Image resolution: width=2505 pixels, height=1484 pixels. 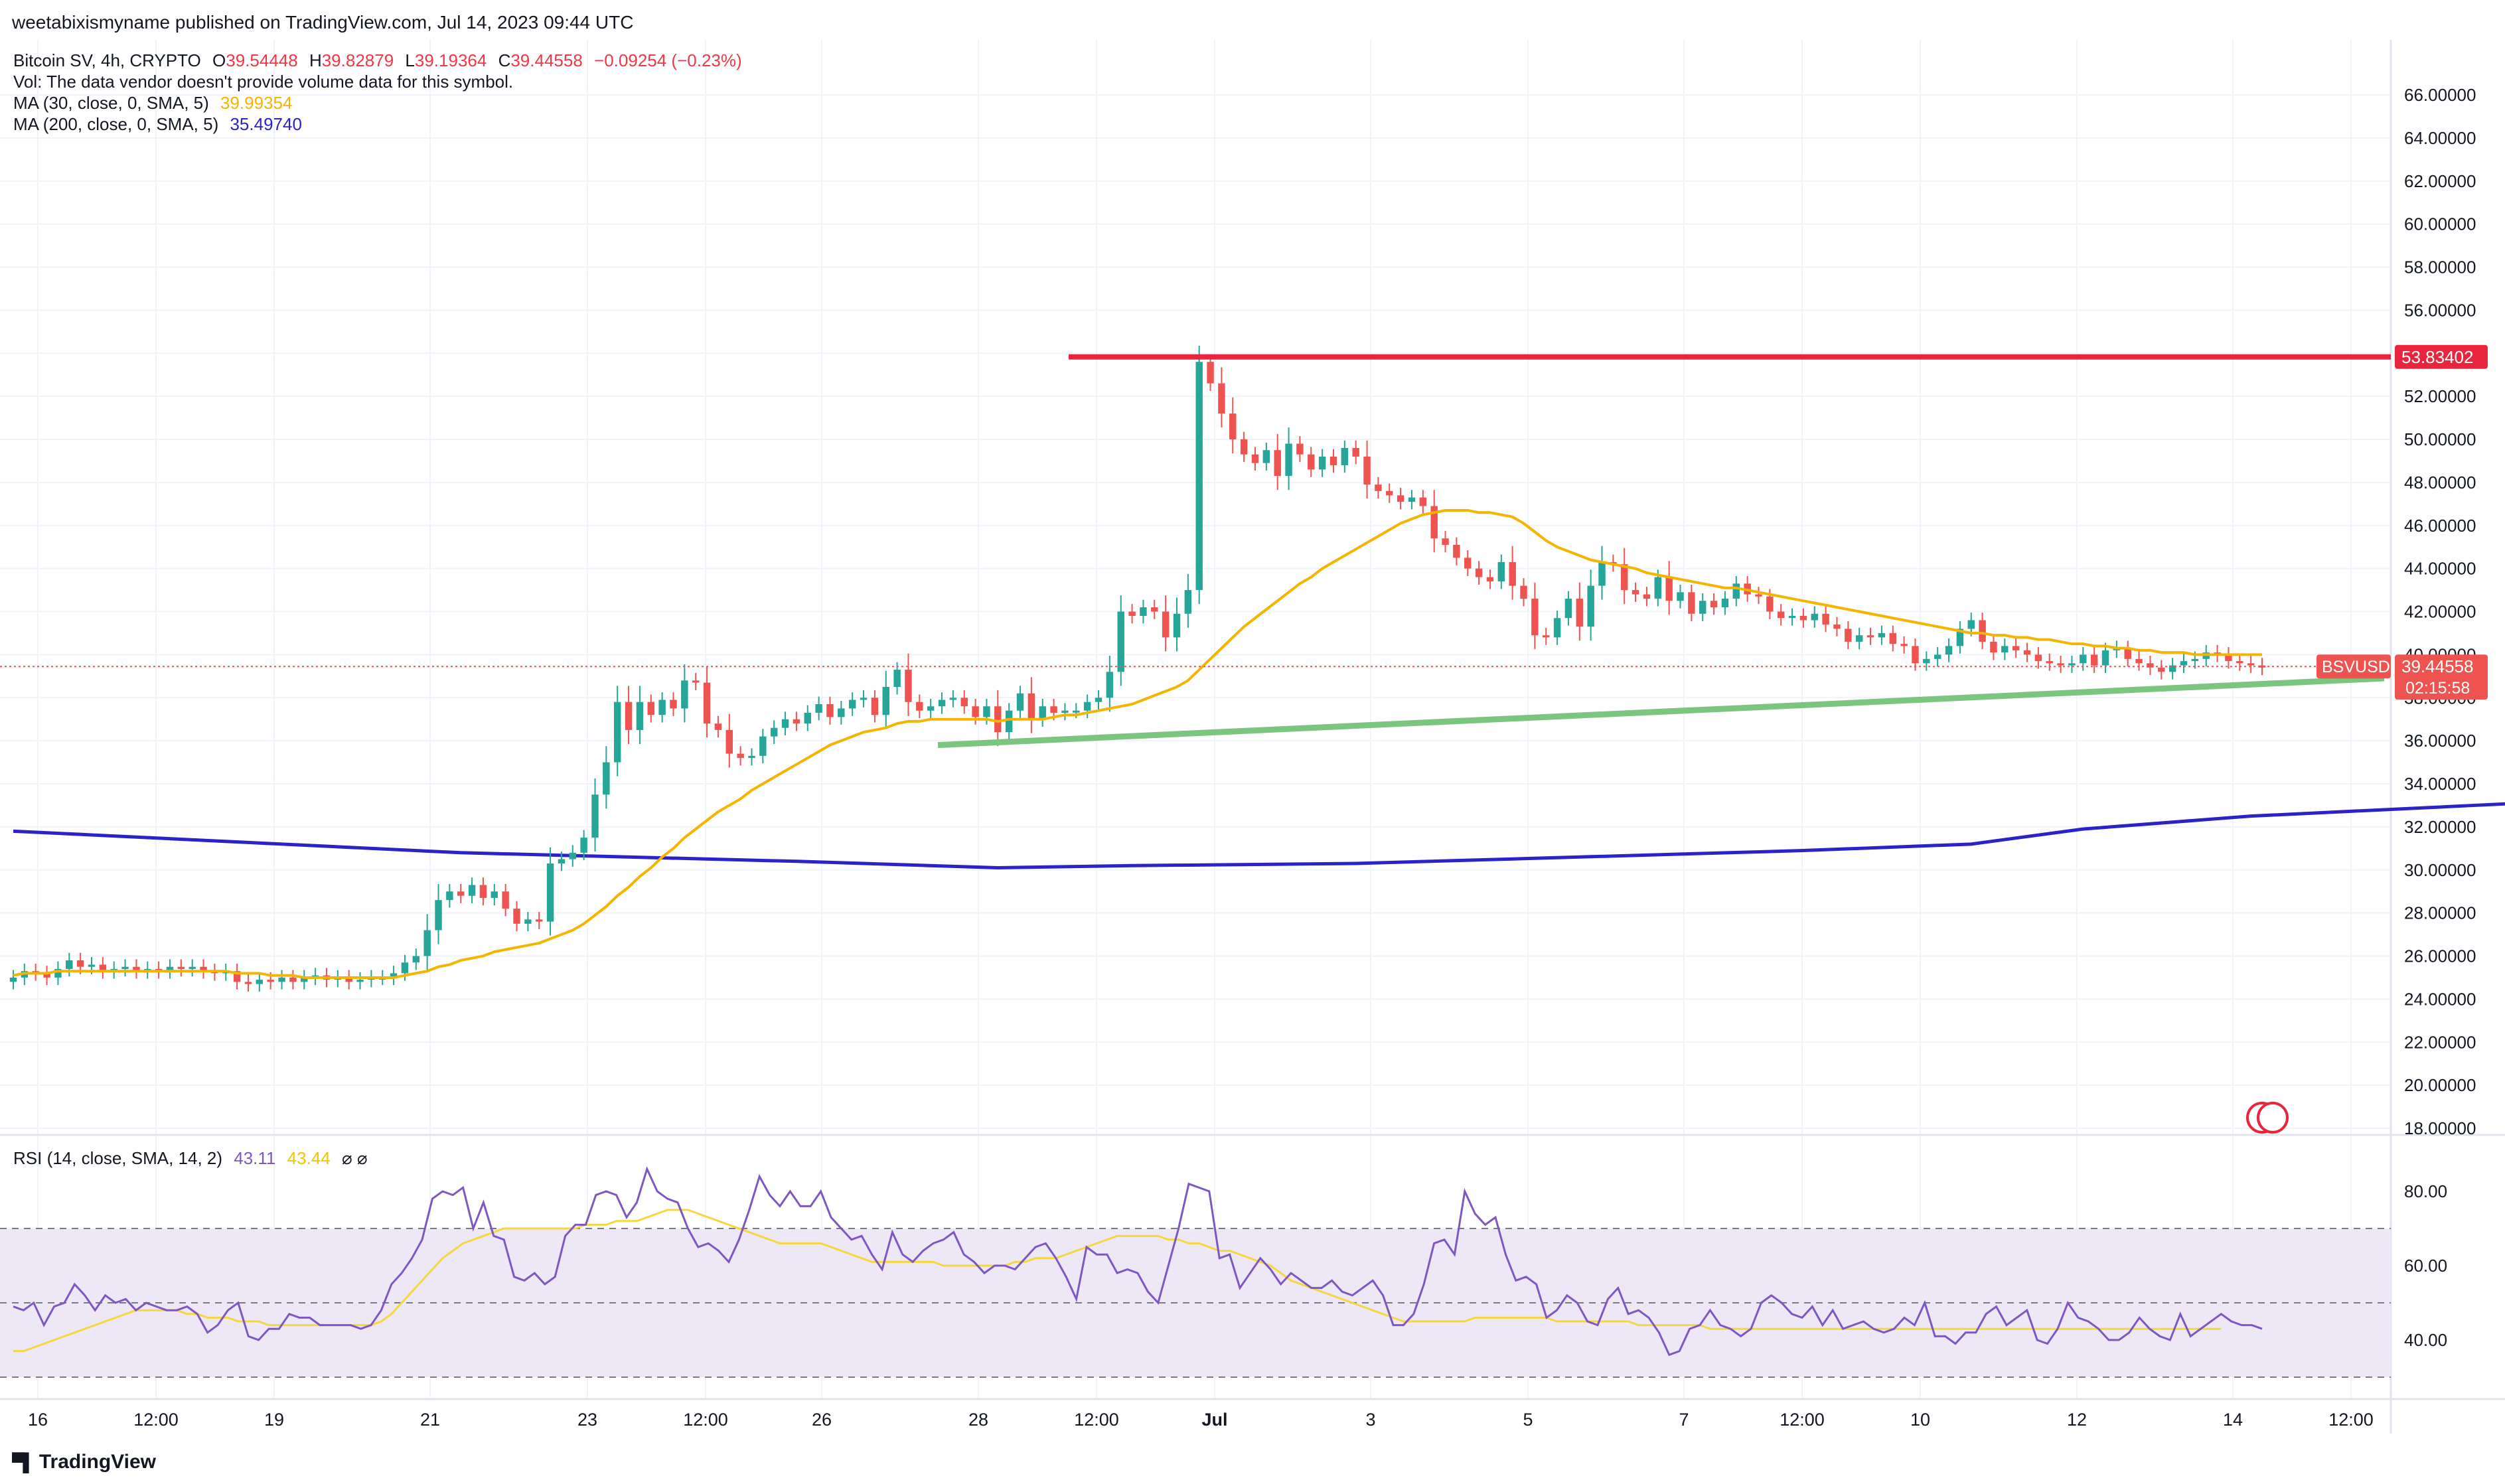 I want to click on time-tick-label: 10, so click(x=1920, y=1420).